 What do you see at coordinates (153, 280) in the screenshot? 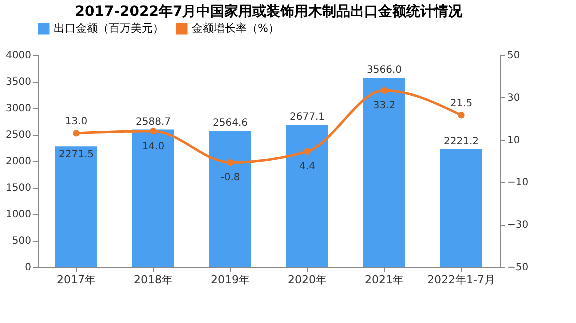
I see `x-tick-label: 2018年` at bounding box center [153, 280].